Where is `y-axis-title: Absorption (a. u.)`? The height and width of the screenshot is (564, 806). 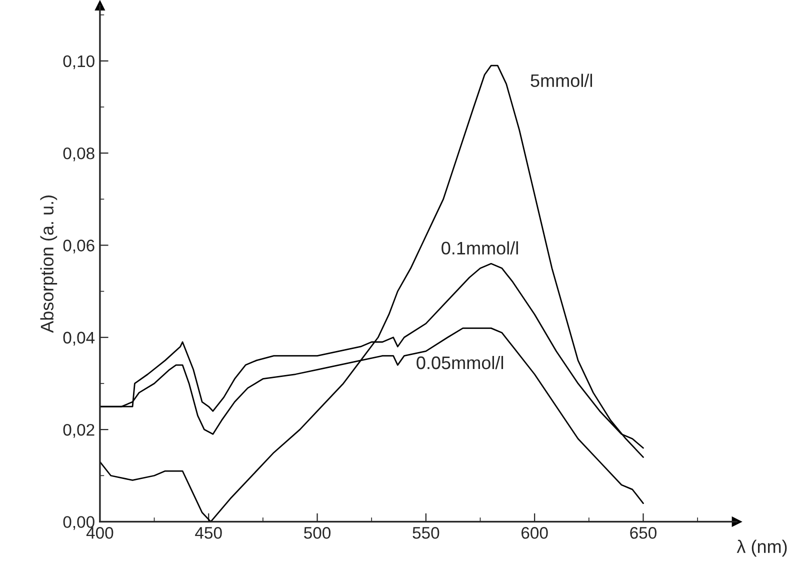 y-axis-title: Absorption (a. u.) is located at coordinates (49, 264).